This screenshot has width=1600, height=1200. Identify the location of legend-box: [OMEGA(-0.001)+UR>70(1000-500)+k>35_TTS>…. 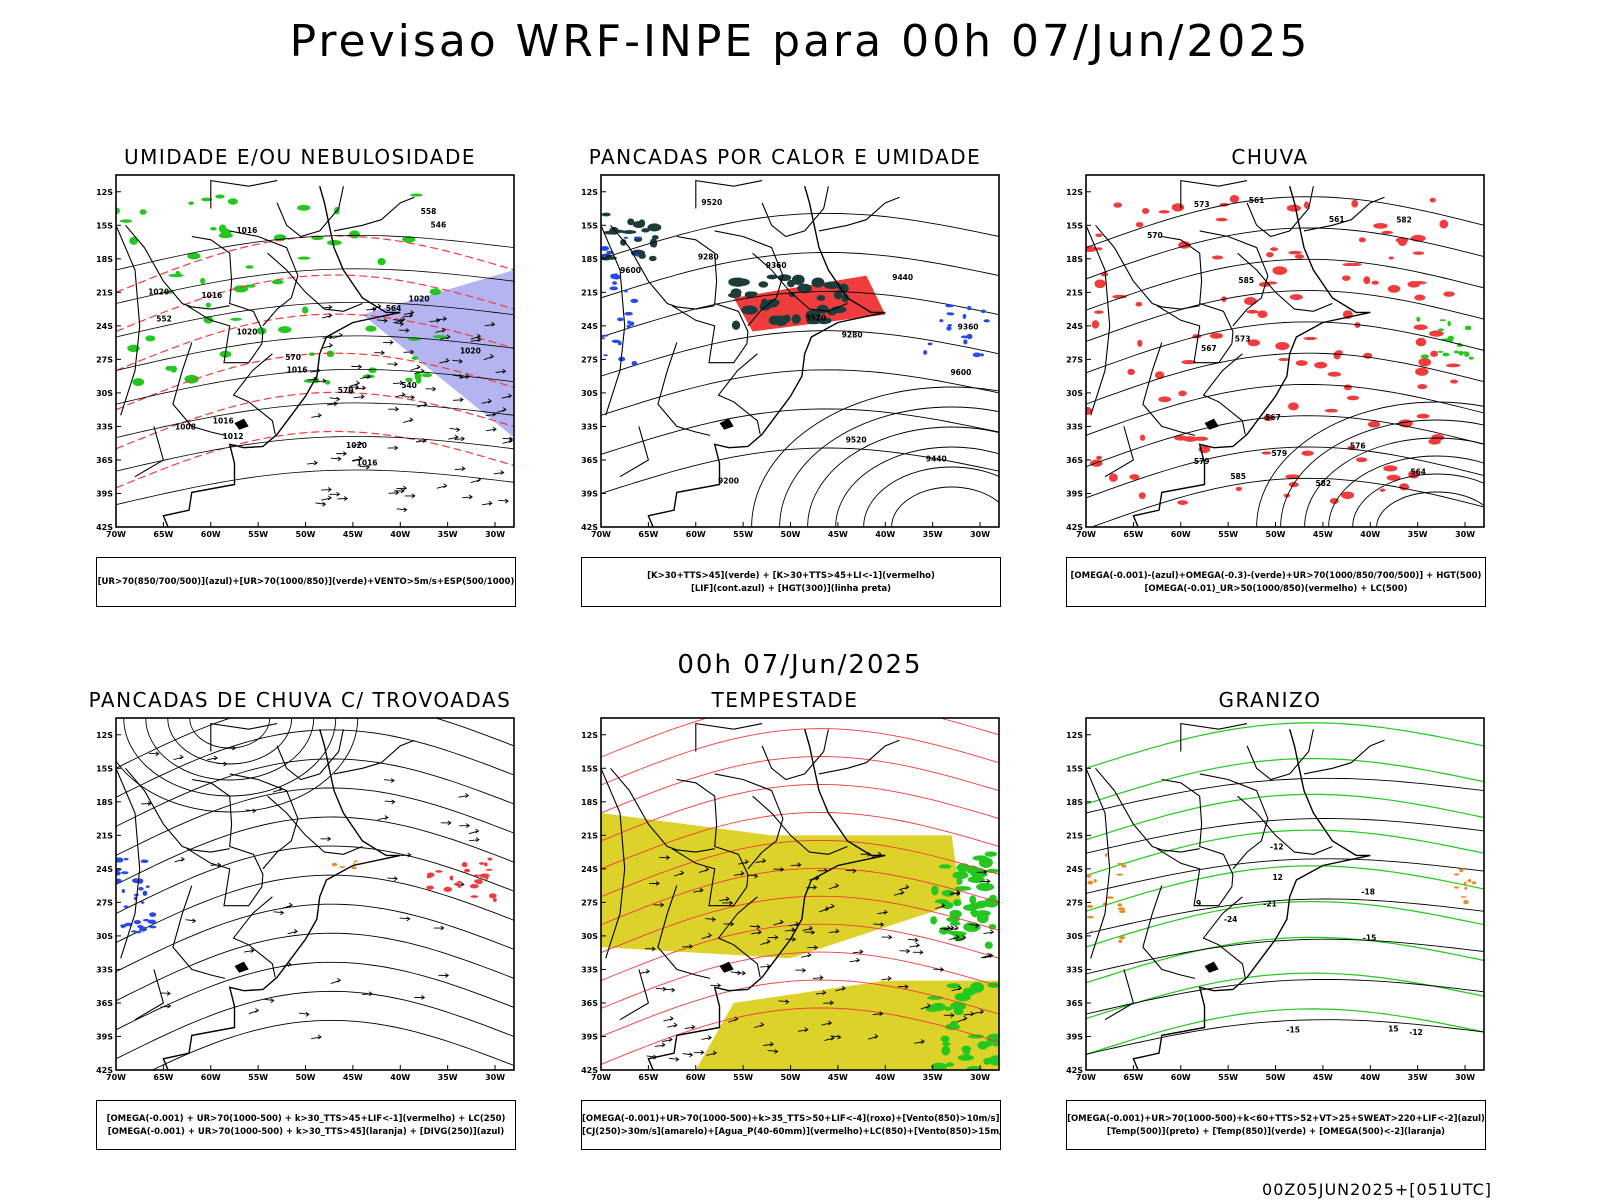
(791, 1125).